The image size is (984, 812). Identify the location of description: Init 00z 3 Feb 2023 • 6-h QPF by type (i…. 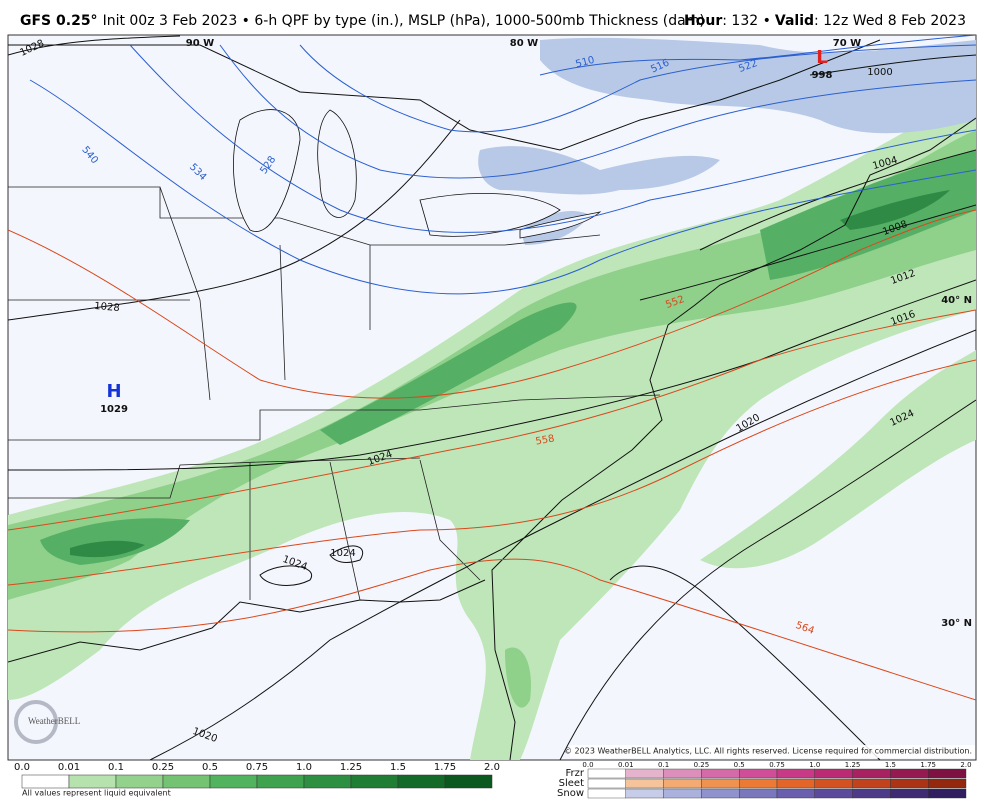
(404, 21).